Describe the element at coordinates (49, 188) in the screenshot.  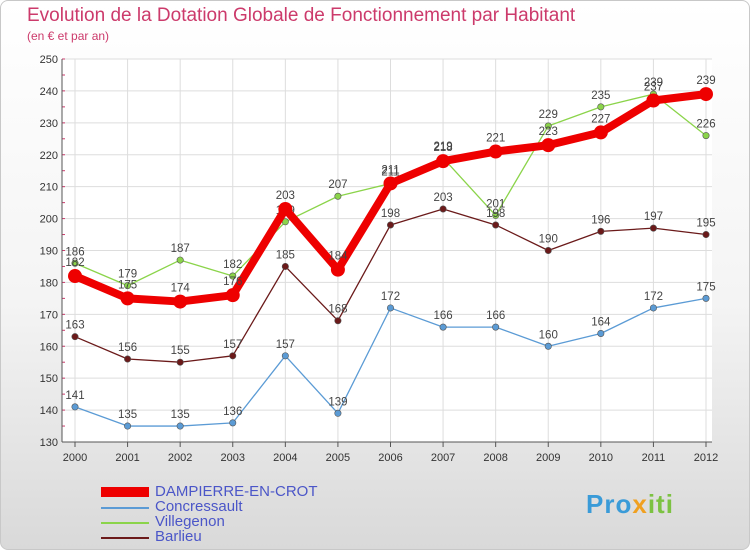
I see `y-tick-label: 210` at that location.